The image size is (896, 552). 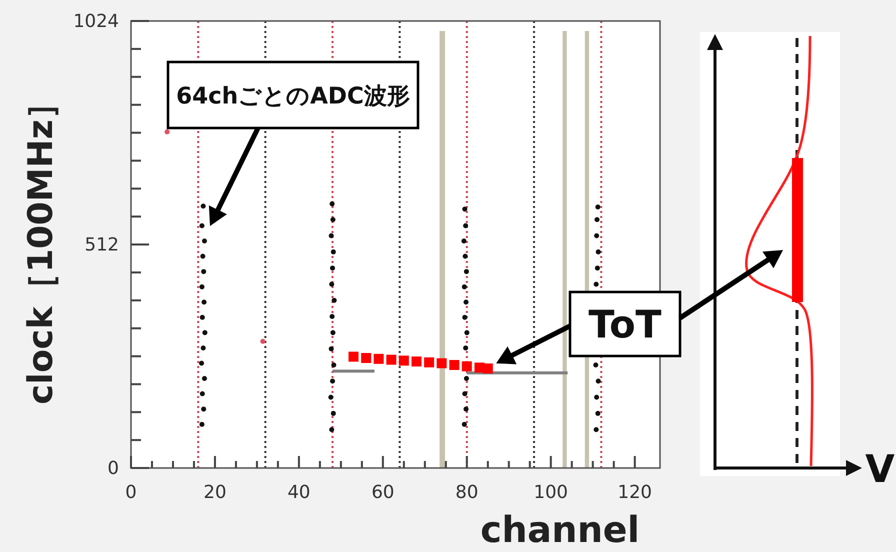 I want to click on x-tick-label: 40, so click(x=298, y=492).